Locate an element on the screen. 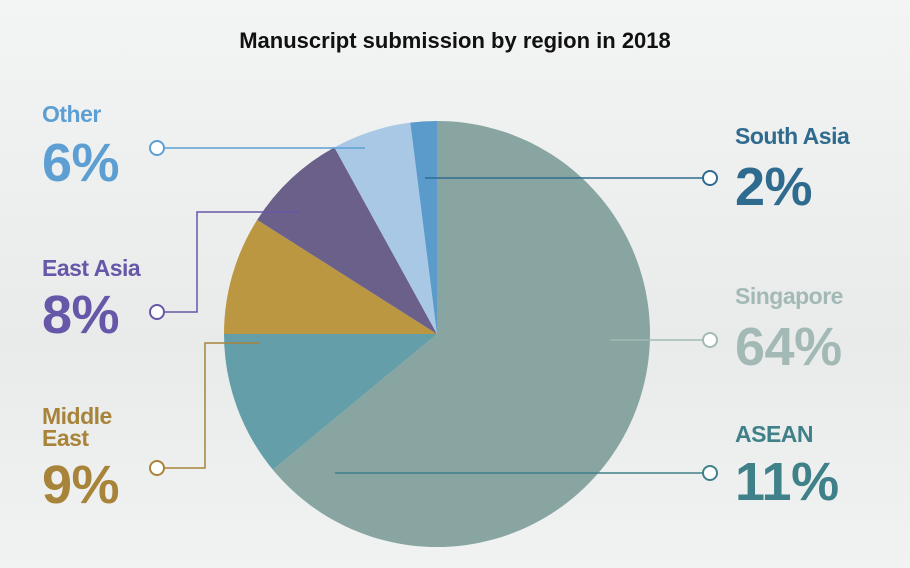 The height and width of the screenshot is (568, 910). legend-name: Middle East is located at coordinates (77, 427).